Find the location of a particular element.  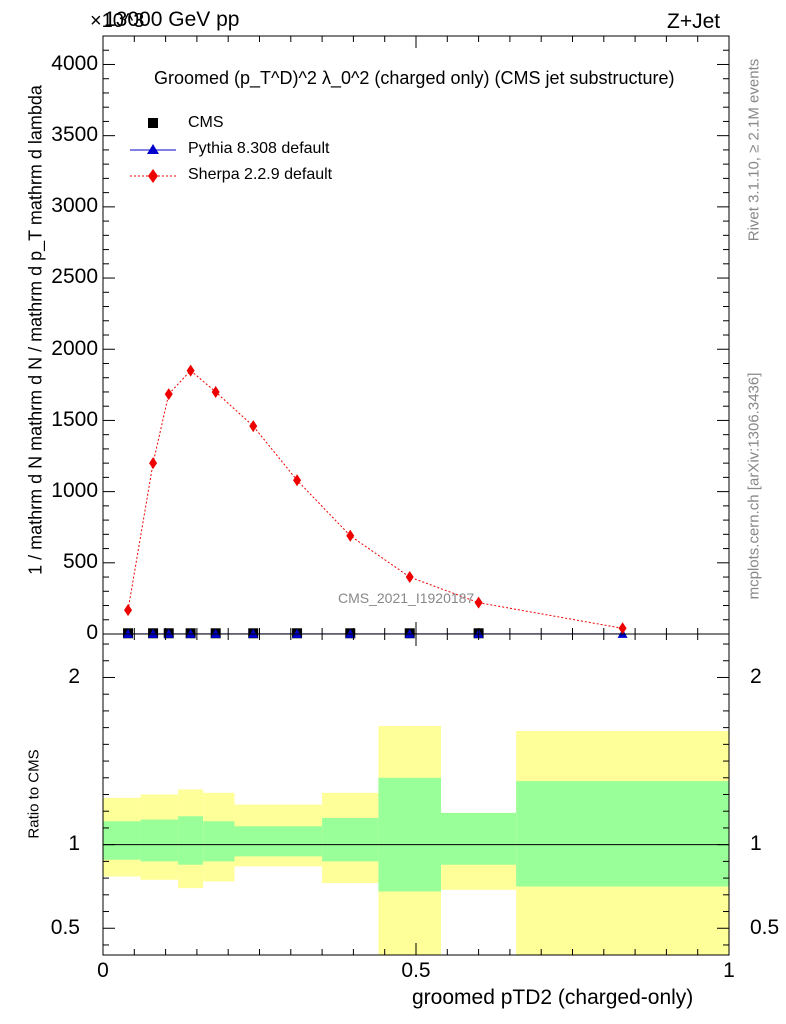

x-tick-label: 0 is located at coordinates (103, 971).